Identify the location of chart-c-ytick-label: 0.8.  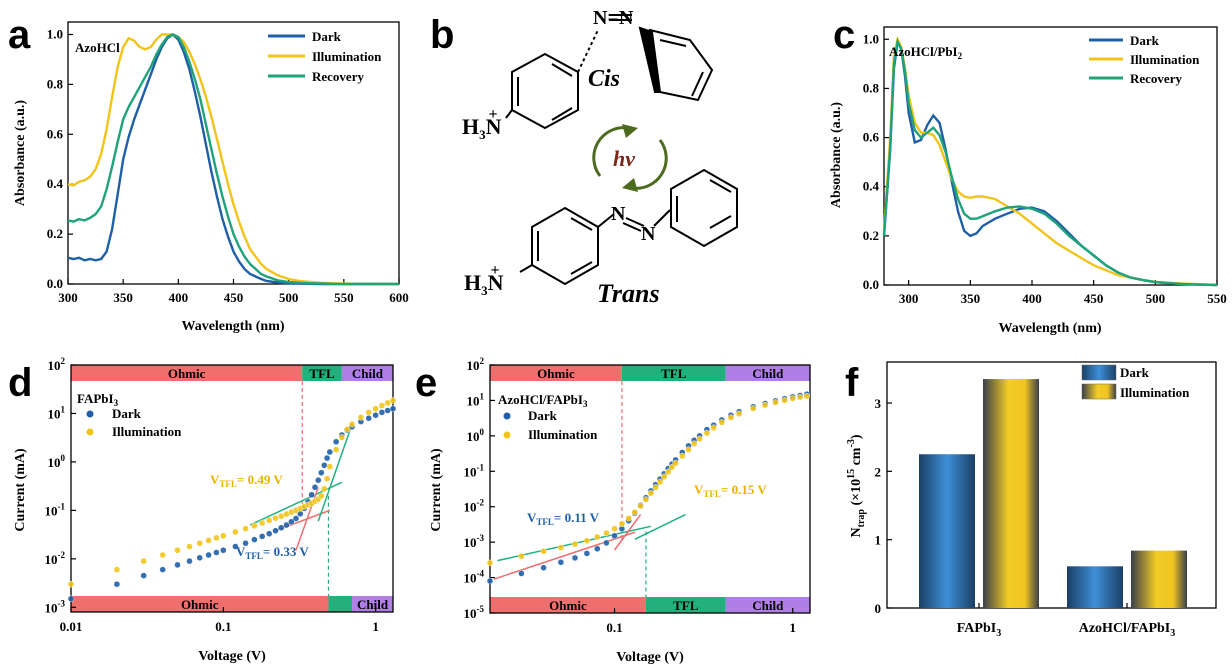
(871, 87).